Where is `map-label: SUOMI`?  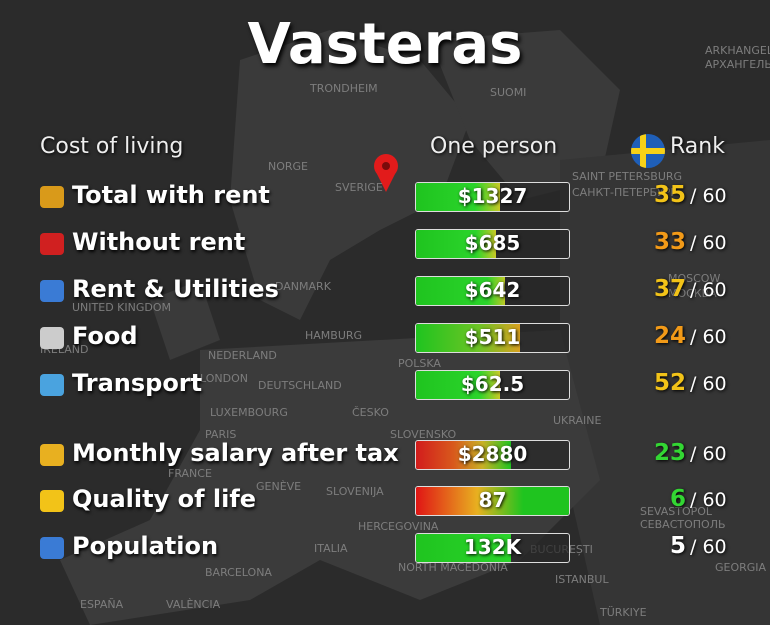 map-label: SUOMI is located at coordinates (508, 92).